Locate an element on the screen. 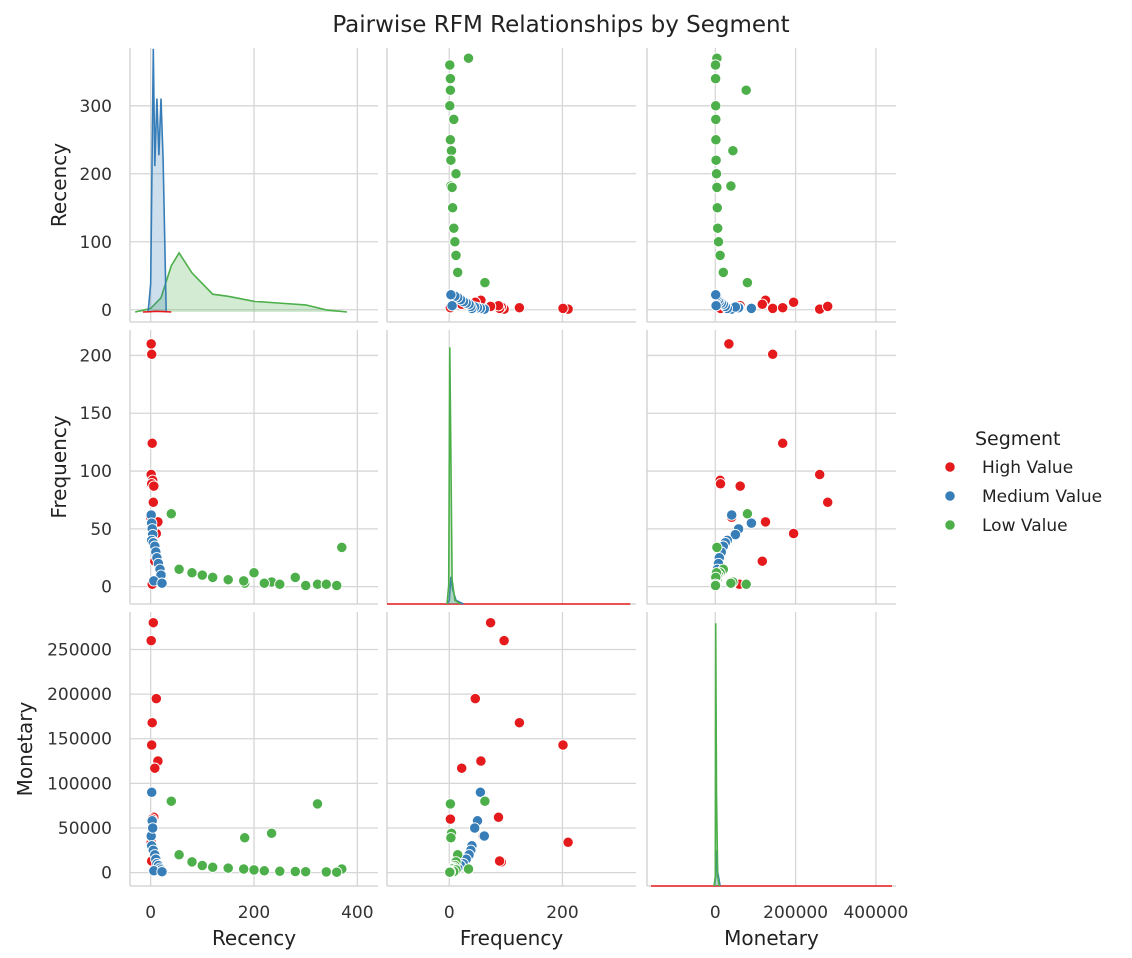 Image resolution: width=1132 pixels, height=958 pixels. x-tick-label: 200000 is located at coordinates (795, 913).